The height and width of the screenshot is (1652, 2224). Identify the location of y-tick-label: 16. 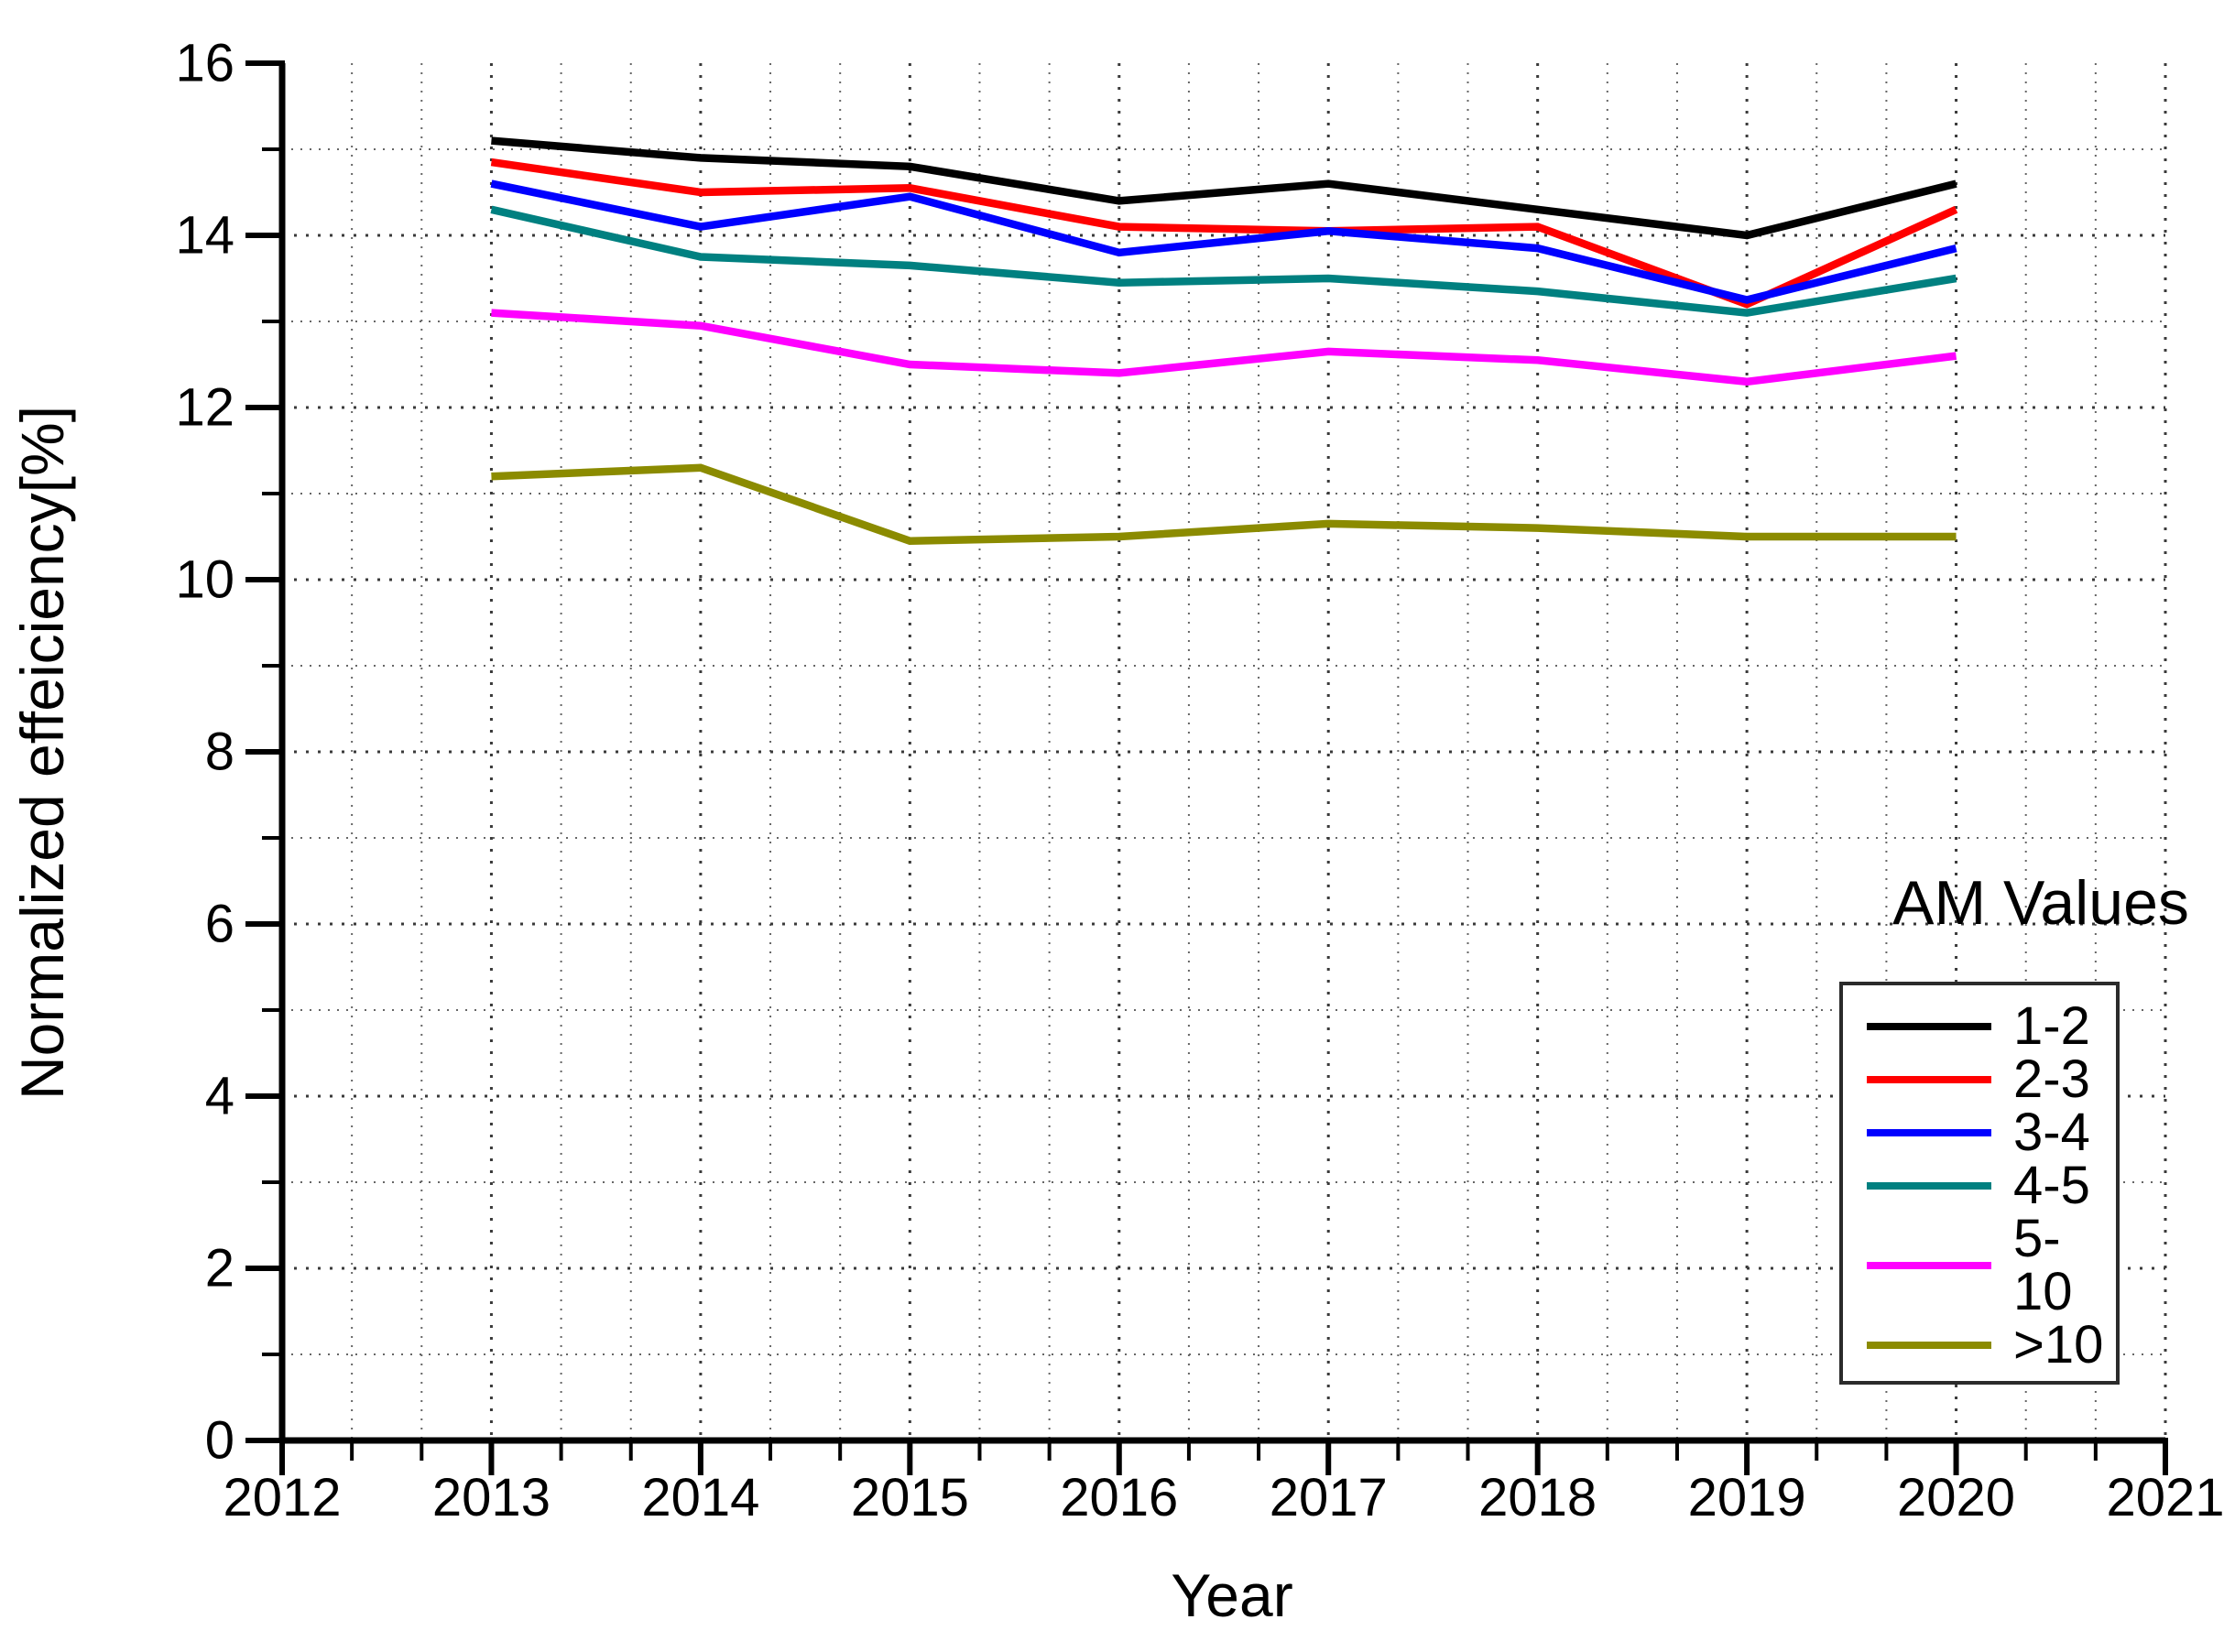
(205, 64).